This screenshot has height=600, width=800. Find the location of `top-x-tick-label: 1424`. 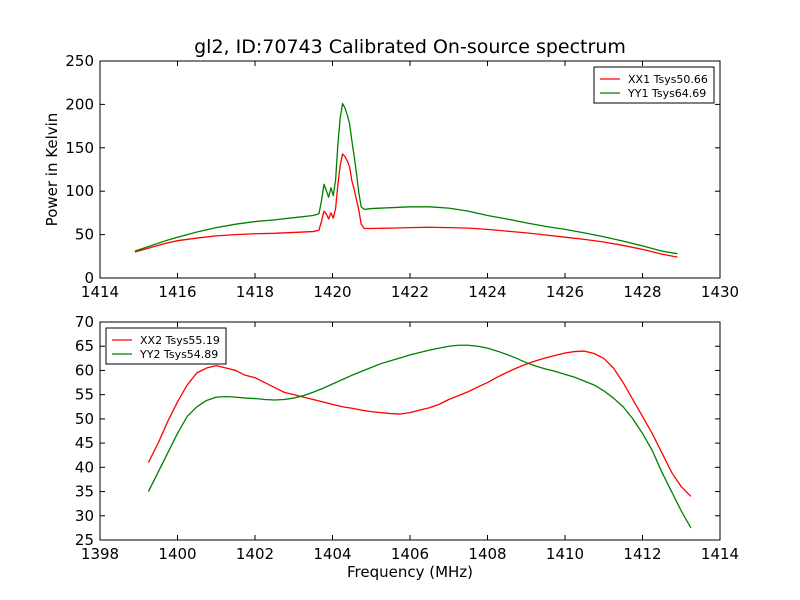

top-x-tick-label: 1424 is located at coordinates (487, 292).